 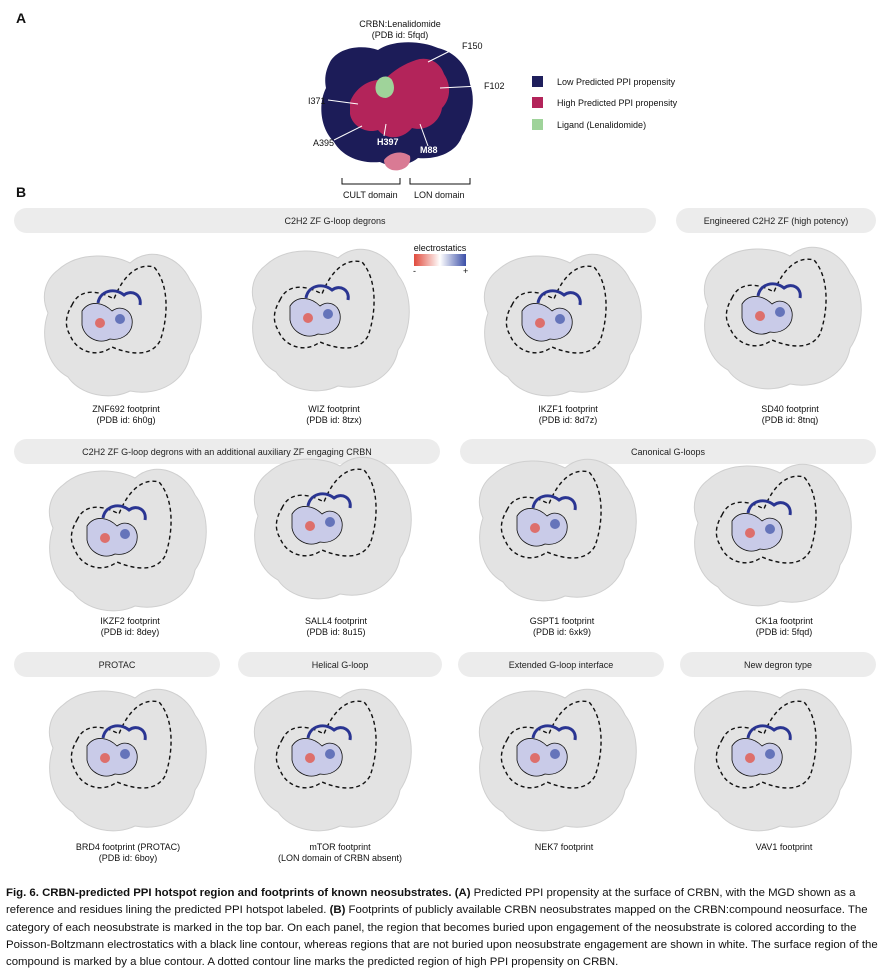 I want to click on footprint-pdb: (LON domain of CRBN absent), so click(x=340, y=858).